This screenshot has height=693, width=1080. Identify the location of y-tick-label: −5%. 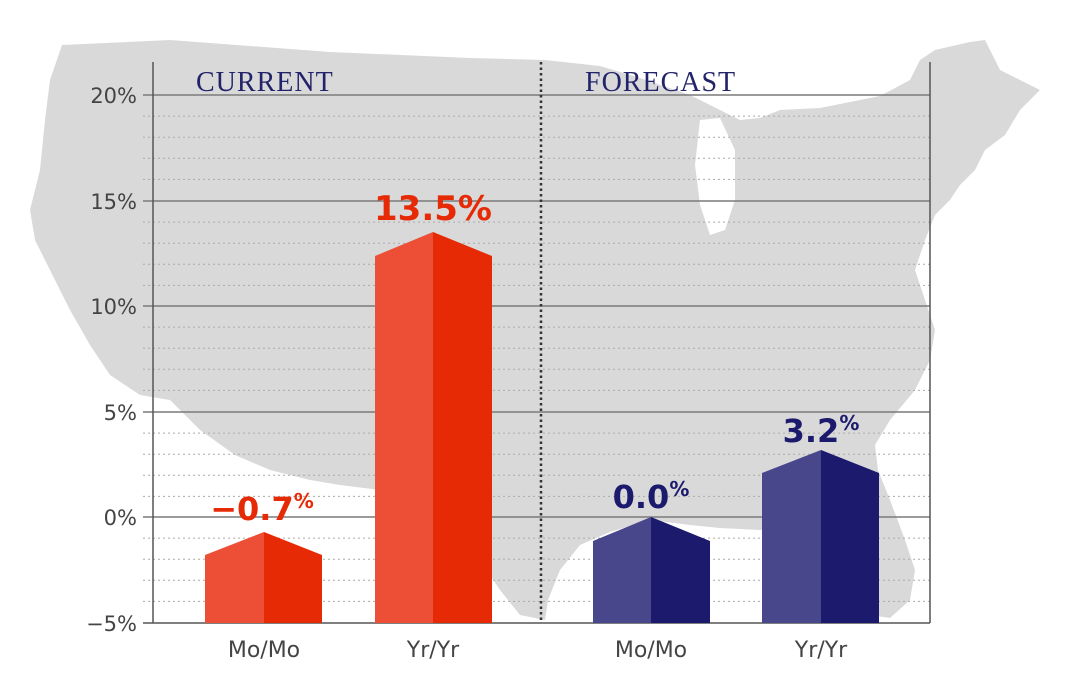
(111, 624).